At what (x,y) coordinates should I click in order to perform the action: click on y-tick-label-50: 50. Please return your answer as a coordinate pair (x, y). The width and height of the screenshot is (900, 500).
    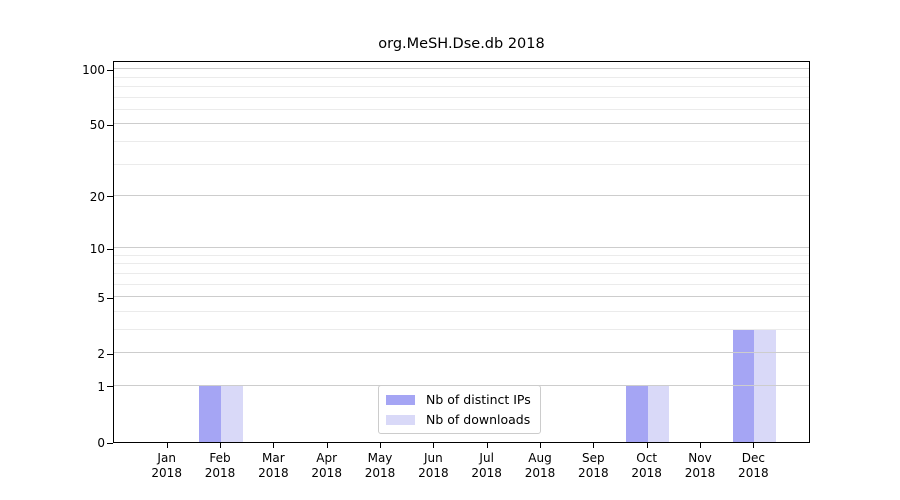
    Looking at the image, I should click on (97, 125).